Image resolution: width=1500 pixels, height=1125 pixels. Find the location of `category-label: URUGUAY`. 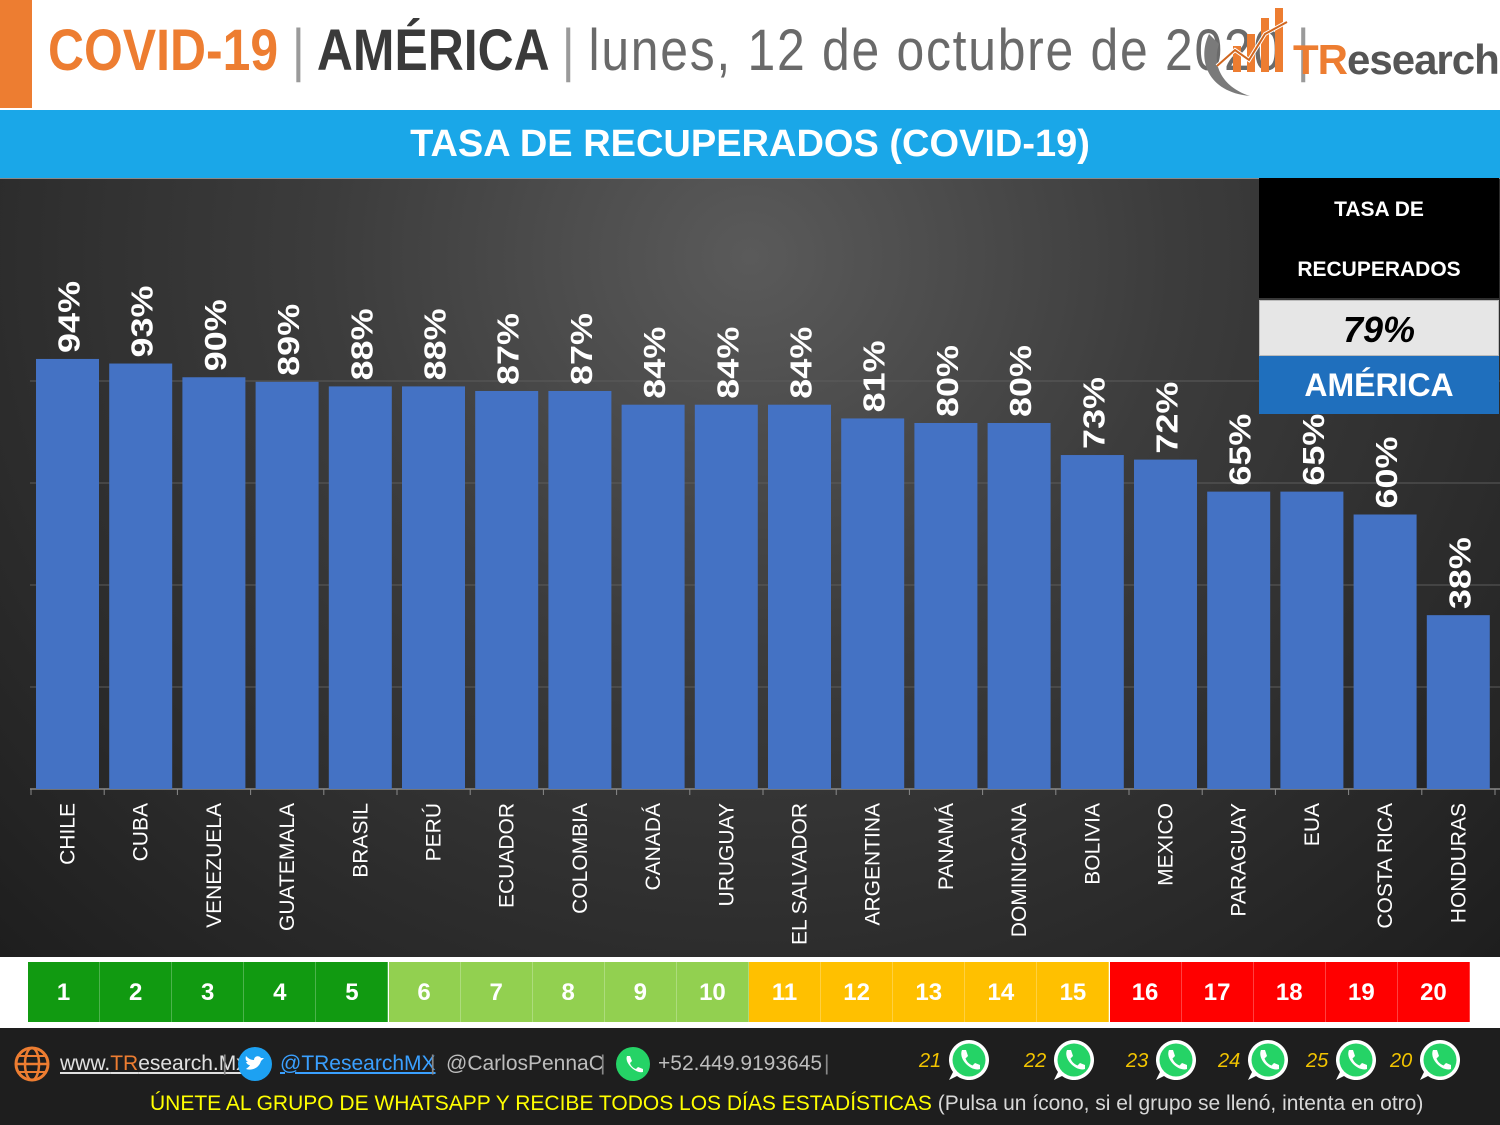

category-label: URUGUAY is located at coordinates (726, 854).